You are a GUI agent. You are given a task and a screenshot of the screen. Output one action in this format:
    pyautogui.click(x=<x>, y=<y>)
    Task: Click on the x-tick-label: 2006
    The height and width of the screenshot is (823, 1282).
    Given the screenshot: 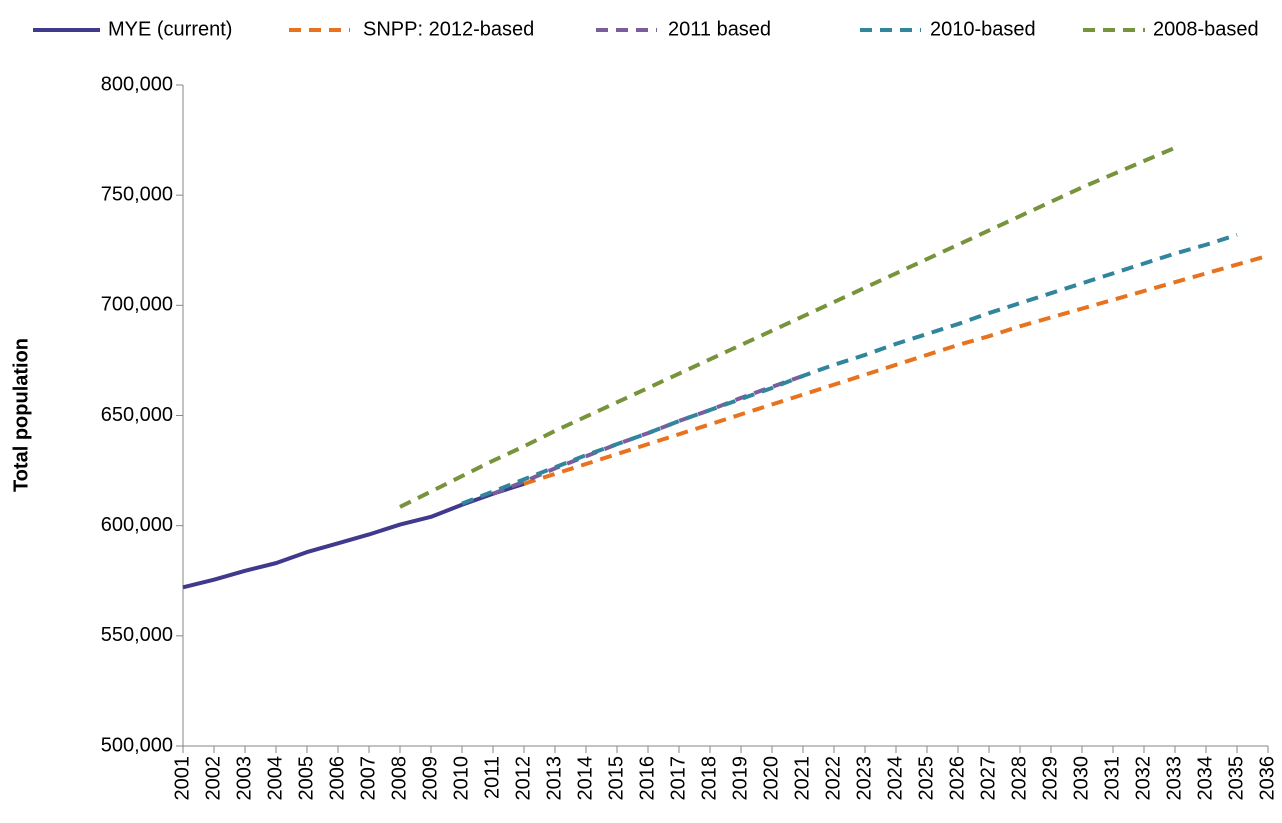 What is the action you would take?
    pyautogui.click(x=337, y=778)
    